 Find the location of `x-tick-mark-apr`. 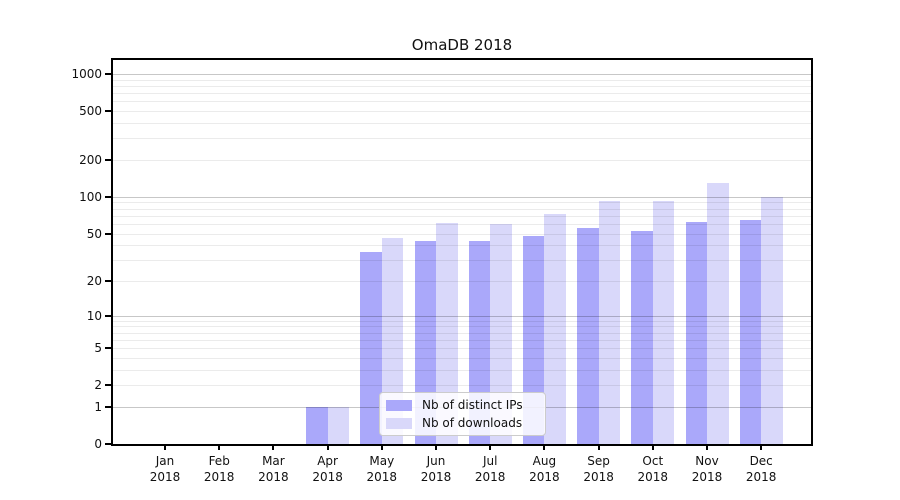

x-tick-mark-apr is located at coordinates (327, 447).